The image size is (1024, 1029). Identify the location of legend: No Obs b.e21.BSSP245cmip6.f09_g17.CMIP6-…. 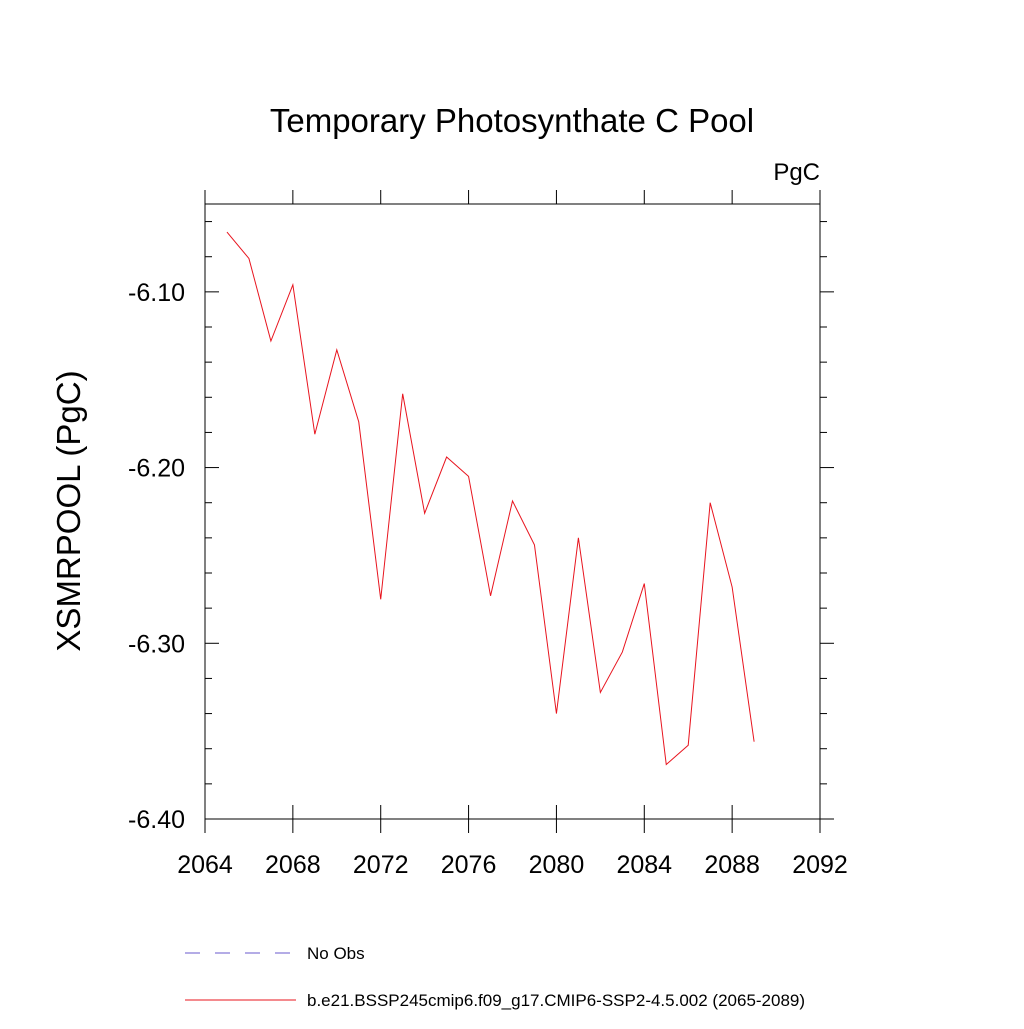
(495, 977).